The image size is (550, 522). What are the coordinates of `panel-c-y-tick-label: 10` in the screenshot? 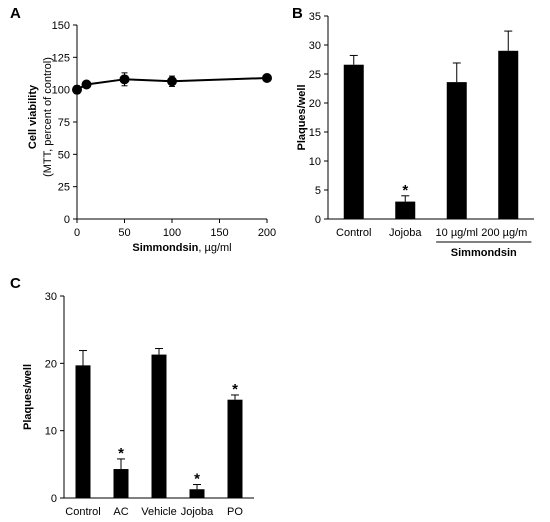 It's located at (51, 432).